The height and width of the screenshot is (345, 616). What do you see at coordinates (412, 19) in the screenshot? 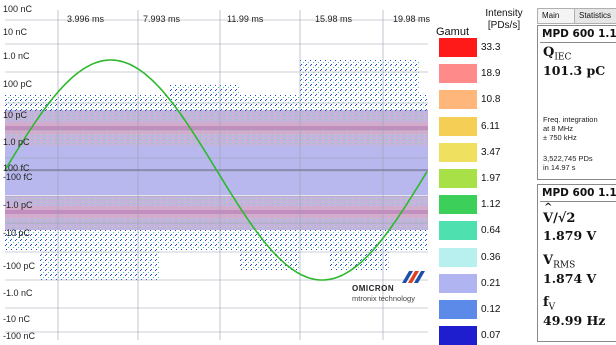
I see `time-axis-label: 19.98 ms` at bounding box center [412, 19].